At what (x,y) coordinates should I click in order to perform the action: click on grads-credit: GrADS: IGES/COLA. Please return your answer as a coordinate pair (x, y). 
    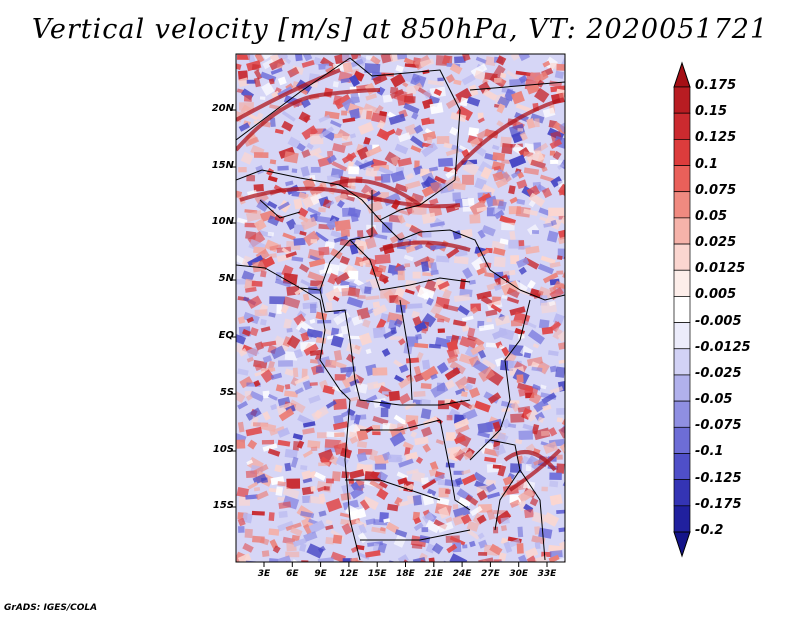
    Looking at the image, I should click on (51, 608).